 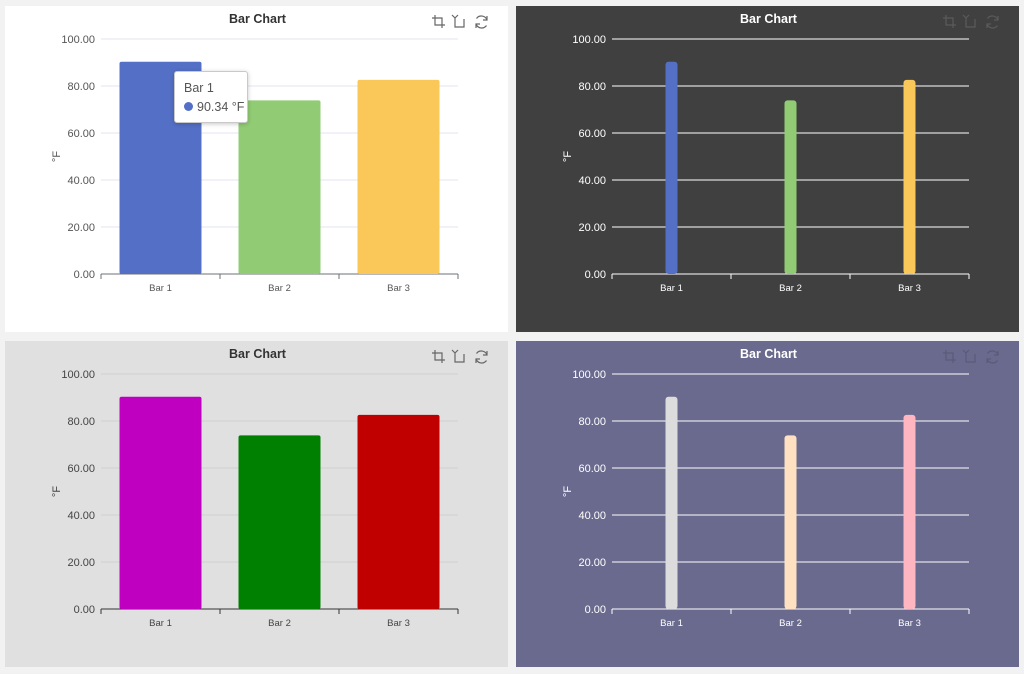 What do you see at coordinates (199, 88) in the screenshot?
I see `tooltip-category: Bar 1` at bounding box center [199, 88].